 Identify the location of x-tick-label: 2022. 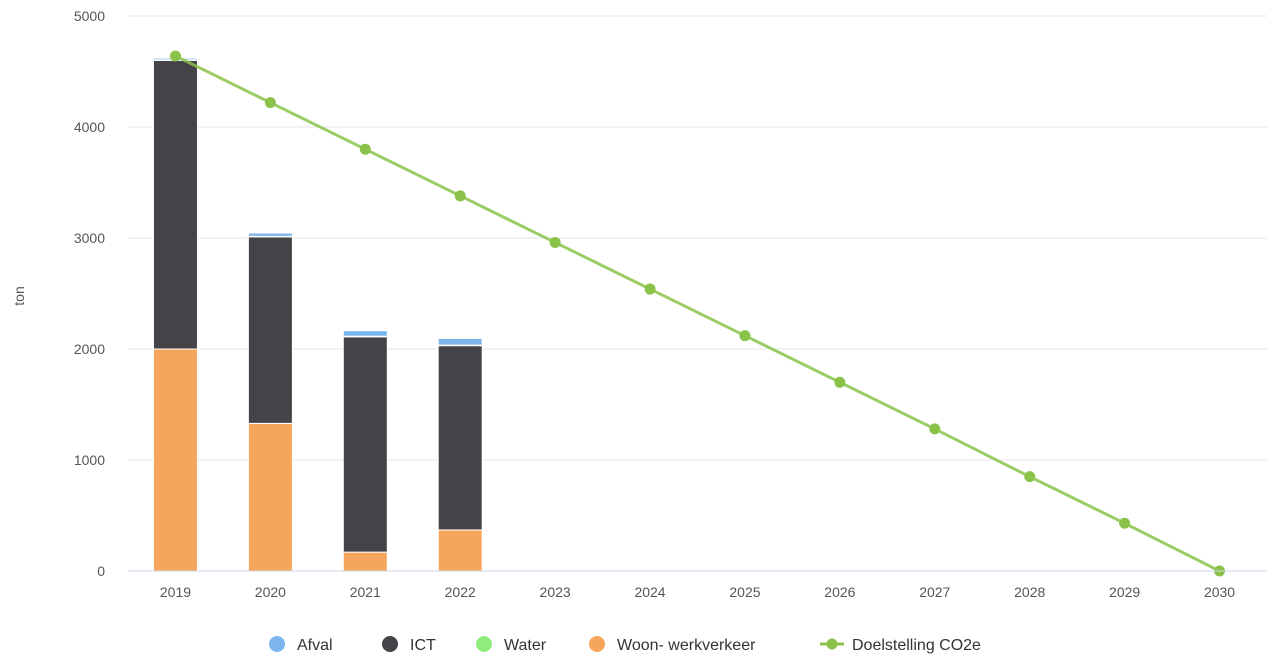
(460, 592).